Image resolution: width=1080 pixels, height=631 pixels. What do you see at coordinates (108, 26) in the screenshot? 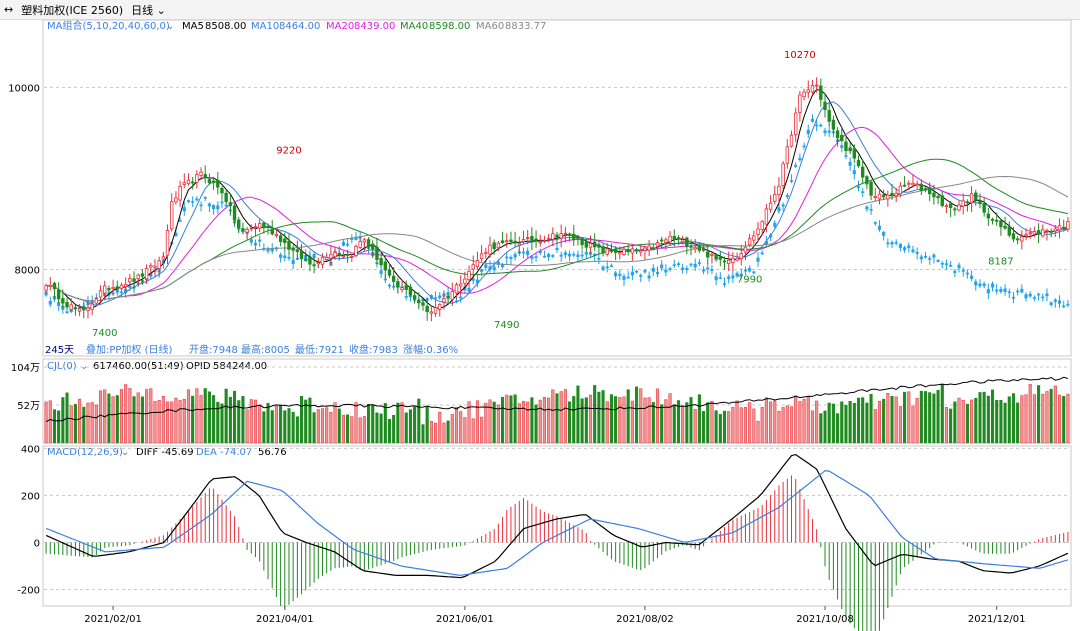
I see `ma-group-label: MA组合(5,10,20,40,60,0)` at bounding box center [108, 26].